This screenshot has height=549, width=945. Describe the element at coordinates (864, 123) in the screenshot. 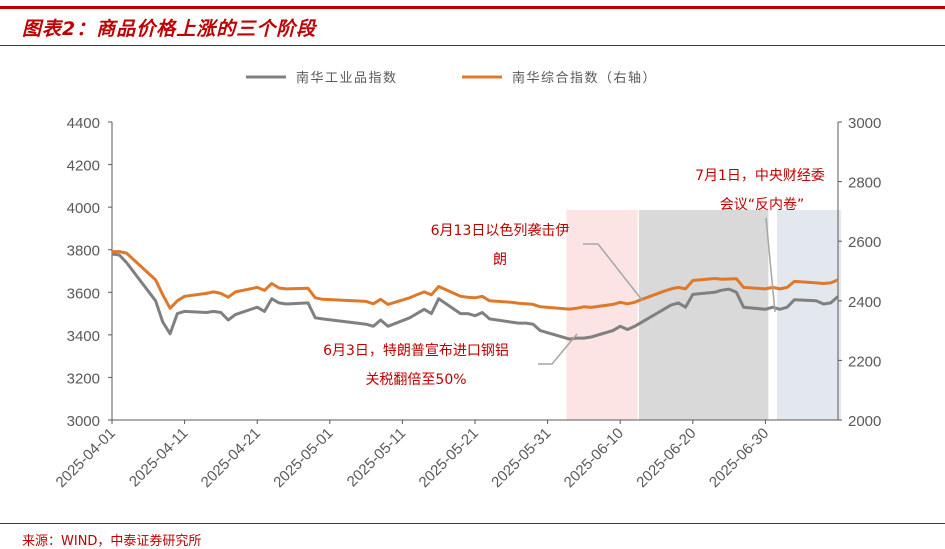

I see `right-tick-label: 3000` at that location.